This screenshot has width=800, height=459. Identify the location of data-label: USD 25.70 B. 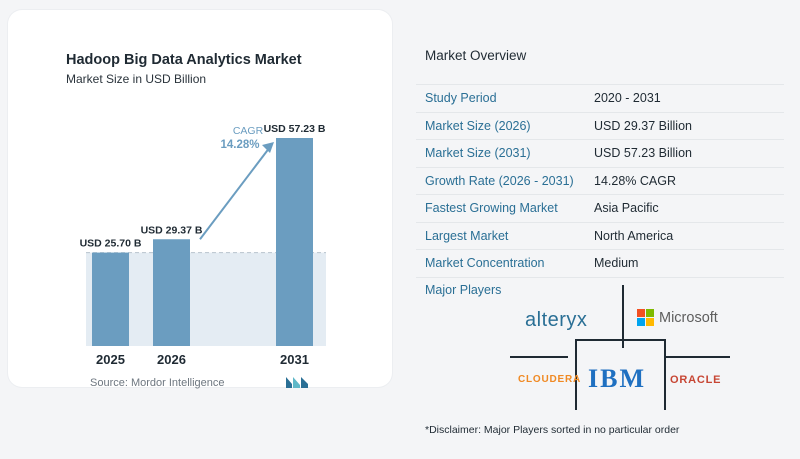
(111, 244).